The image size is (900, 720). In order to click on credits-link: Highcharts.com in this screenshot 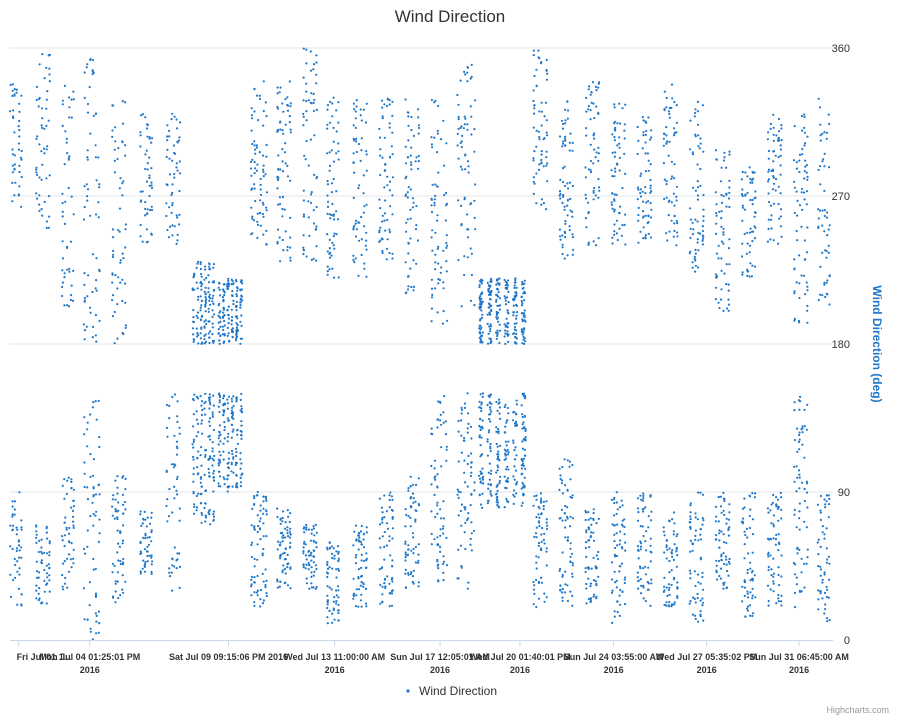, I will do `click(857, 710)`.